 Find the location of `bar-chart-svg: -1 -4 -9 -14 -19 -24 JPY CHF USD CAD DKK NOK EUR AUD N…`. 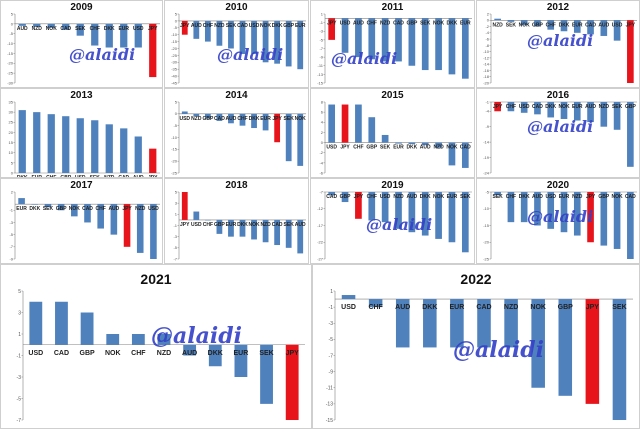

bar-chart-svg: -1 -4 -9 -14 -19 -24 JPY CHF USD CAD DKK NOK EUR AUD N… is located at coordinates (560, 137).